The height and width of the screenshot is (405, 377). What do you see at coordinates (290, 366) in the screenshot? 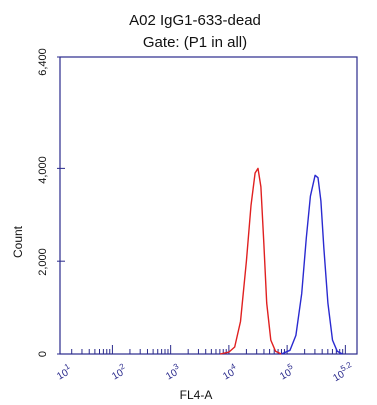
I see `x-tick-exp-5: 5` at bounding box center [290, 366].